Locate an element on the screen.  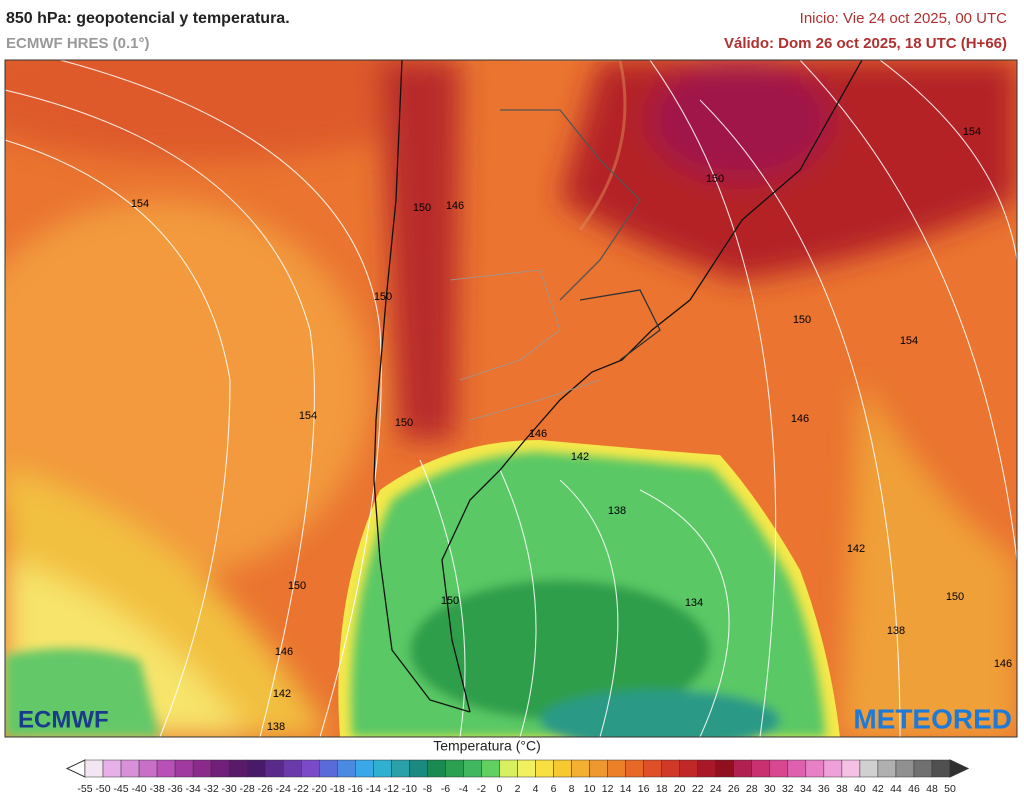
colorbar-tick-label: -4 is located at coordinates (463, 789).